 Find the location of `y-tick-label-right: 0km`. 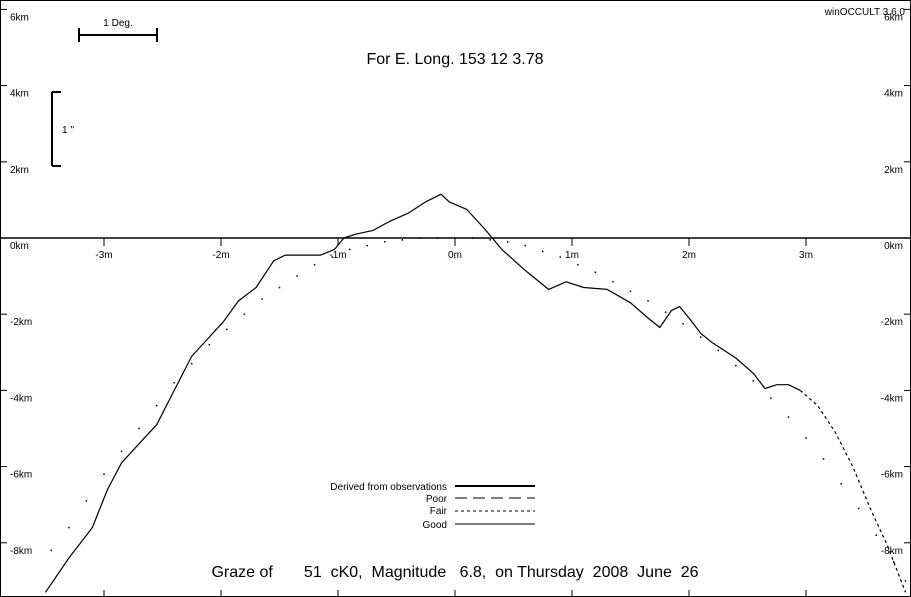

y-tick-label-right: 0km is located at coordinates (893, 246).